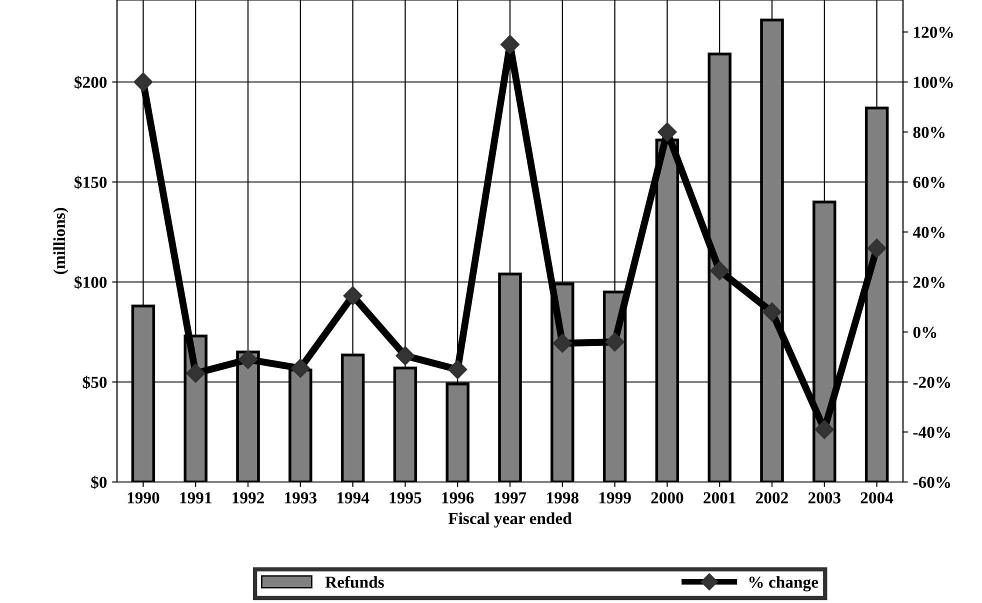  What do you see at coordinates (772, 498) in the screenshot?
I see `x-tick-label: 2002` at bounding box center [772, 498].